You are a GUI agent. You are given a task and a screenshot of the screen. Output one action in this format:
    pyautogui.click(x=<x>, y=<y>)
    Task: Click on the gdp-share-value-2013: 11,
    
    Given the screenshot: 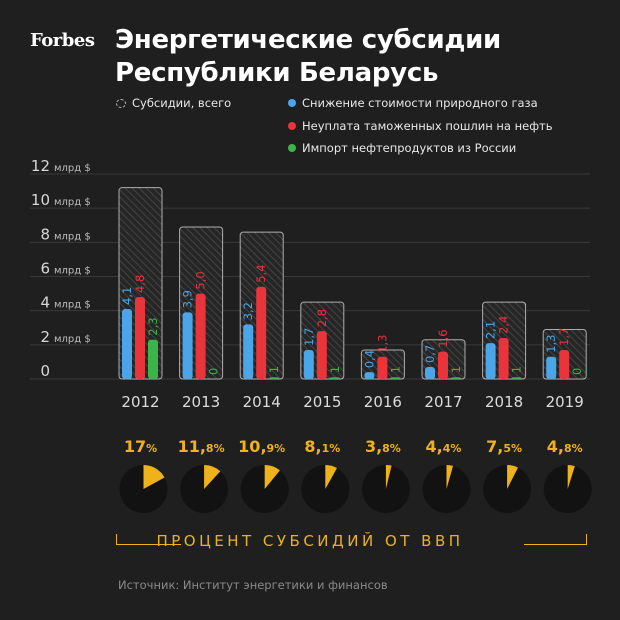 What is the action you would take?
    pyautogui.click(x=192, y=446)
    